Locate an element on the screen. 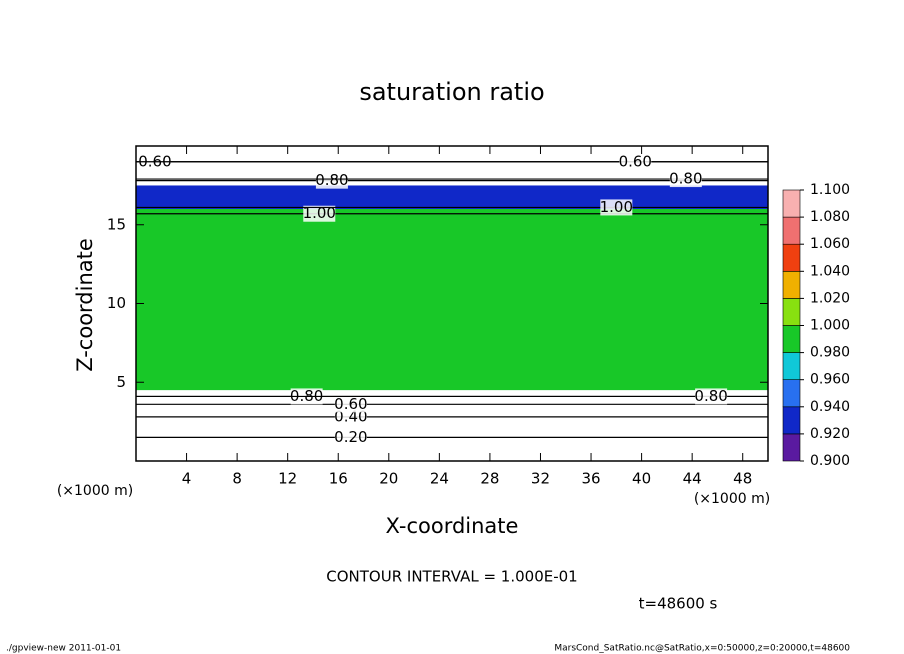 This screenshot has height=654, width=904. x-tick-label: 8 is located at coordinates (237, 479).